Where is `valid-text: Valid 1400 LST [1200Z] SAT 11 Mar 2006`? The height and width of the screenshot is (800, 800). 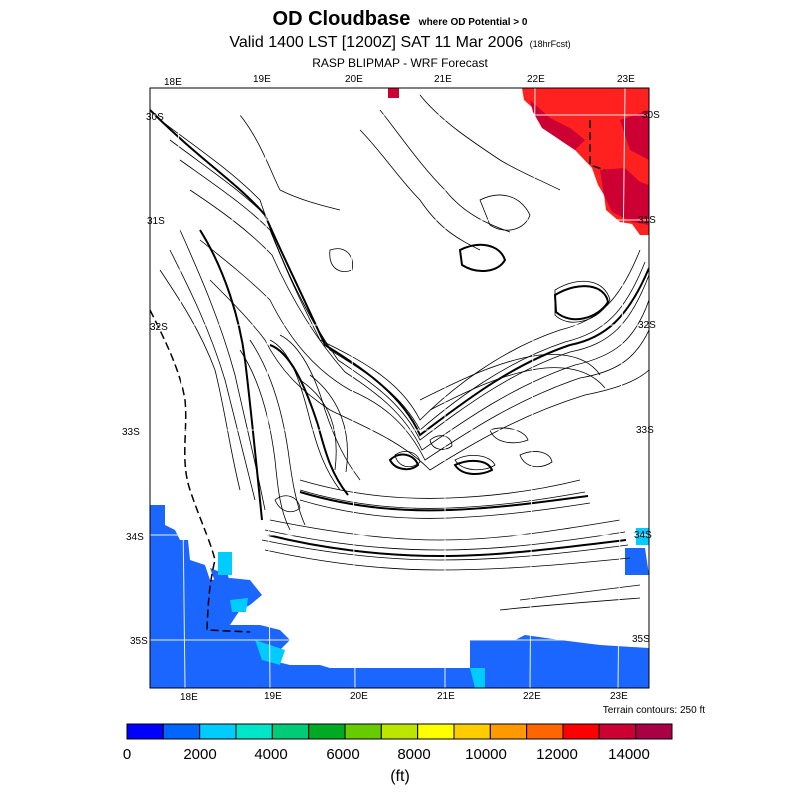 valid-text: Valid 1400 LST [1200Z] SAT 11 Mar 2006 is located at coordinates (376, 42).